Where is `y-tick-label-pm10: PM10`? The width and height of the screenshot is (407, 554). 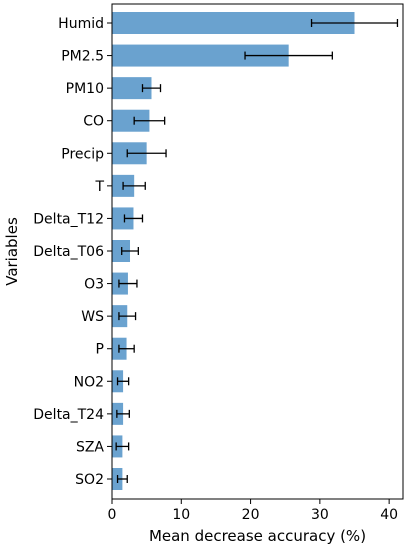
y-tick-label-pm10: PM10 is located at coordinates (85, 89).